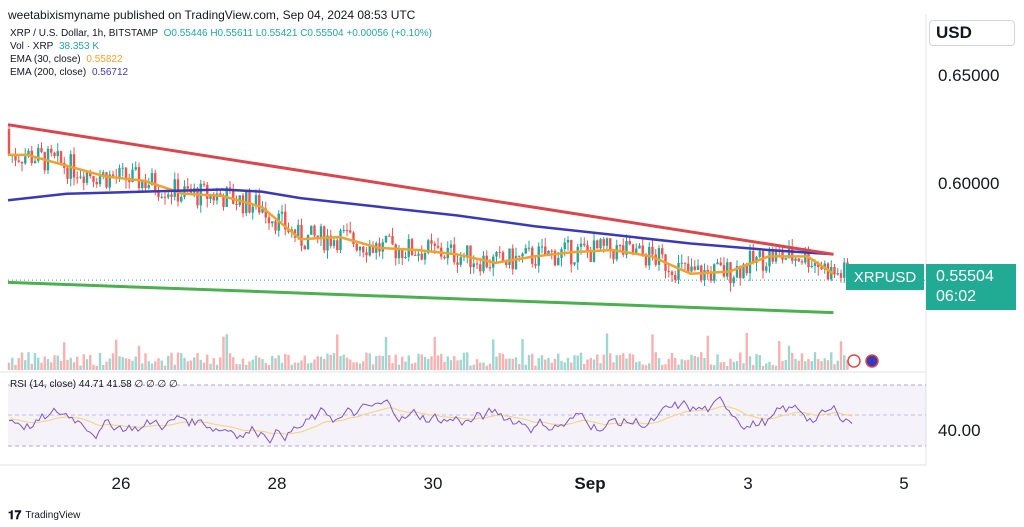 This screenshot has height=527, width=1024. What do you see at coordinates (748, 483) in the screenshot?
I see `date-tick-3: 3` at bounding box center [748, 483].